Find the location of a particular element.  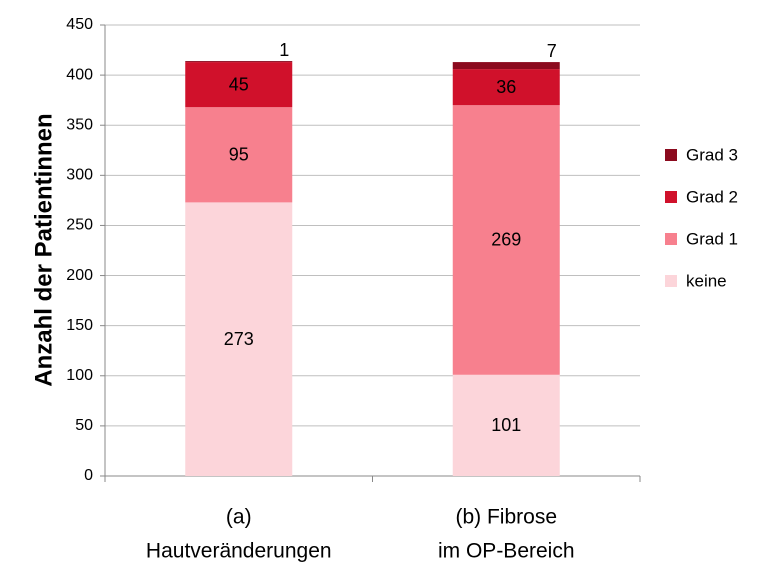

x-tick-label: im OP-Bereich is located at coordinates (506, 551).